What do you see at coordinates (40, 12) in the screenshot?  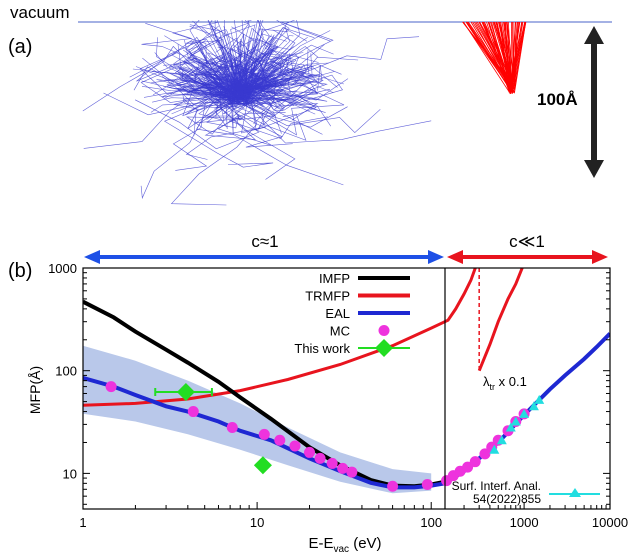 I see `vacuum-label: vacuum` at bounding box center [40, 12].